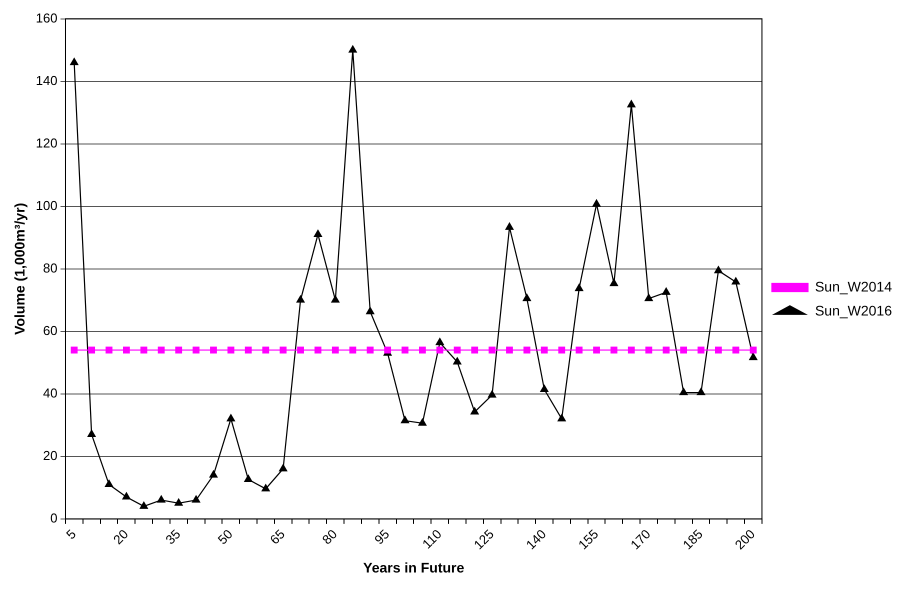  I want to click on x-tick-label: 20, so click(121, 537).